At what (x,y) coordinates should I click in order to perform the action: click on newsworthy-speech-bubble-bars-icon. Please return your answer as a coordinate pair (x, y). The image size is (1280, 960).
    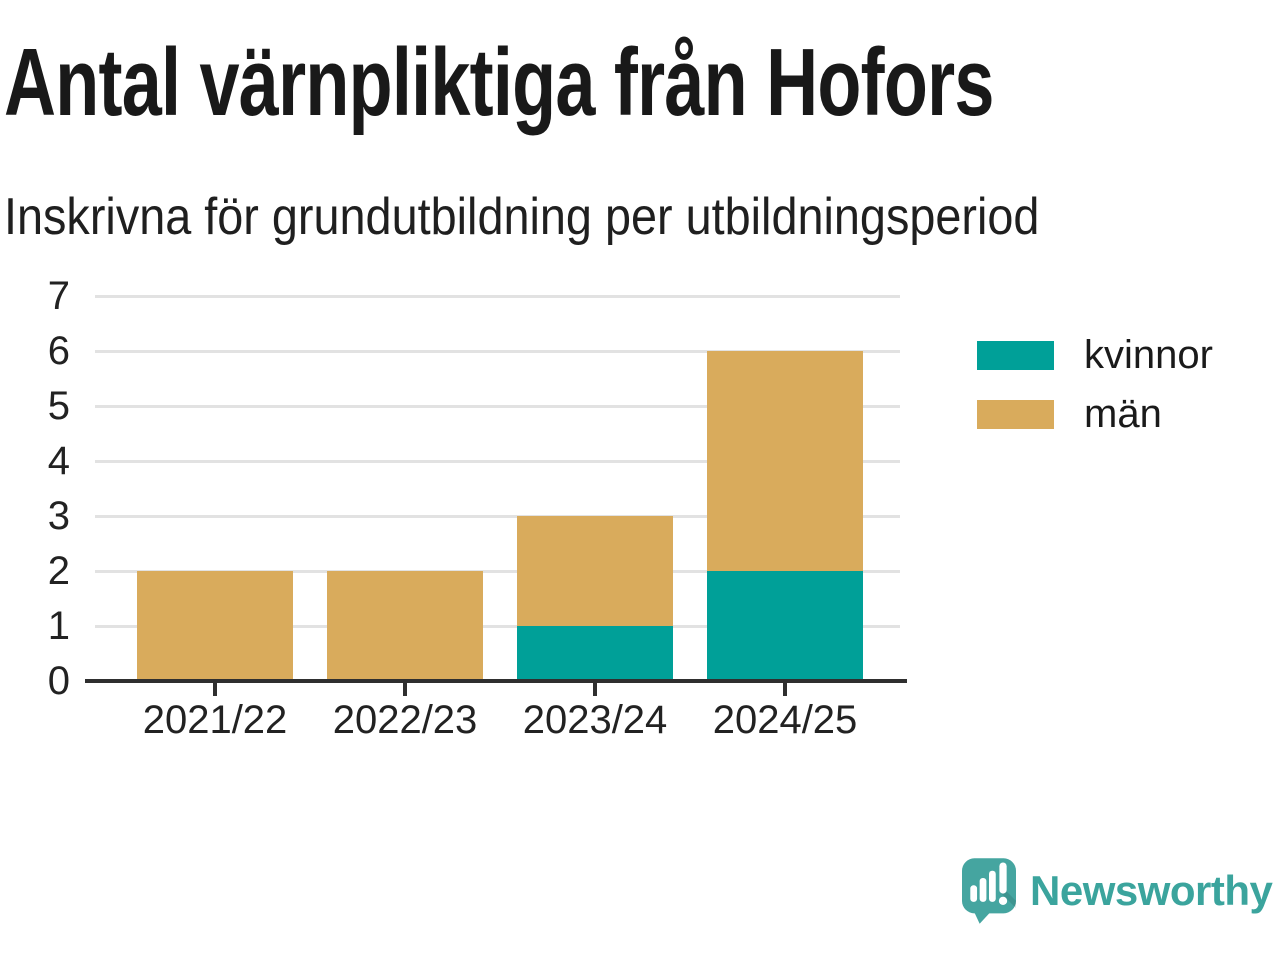
    Looking at the image, I should click on (989, 891).